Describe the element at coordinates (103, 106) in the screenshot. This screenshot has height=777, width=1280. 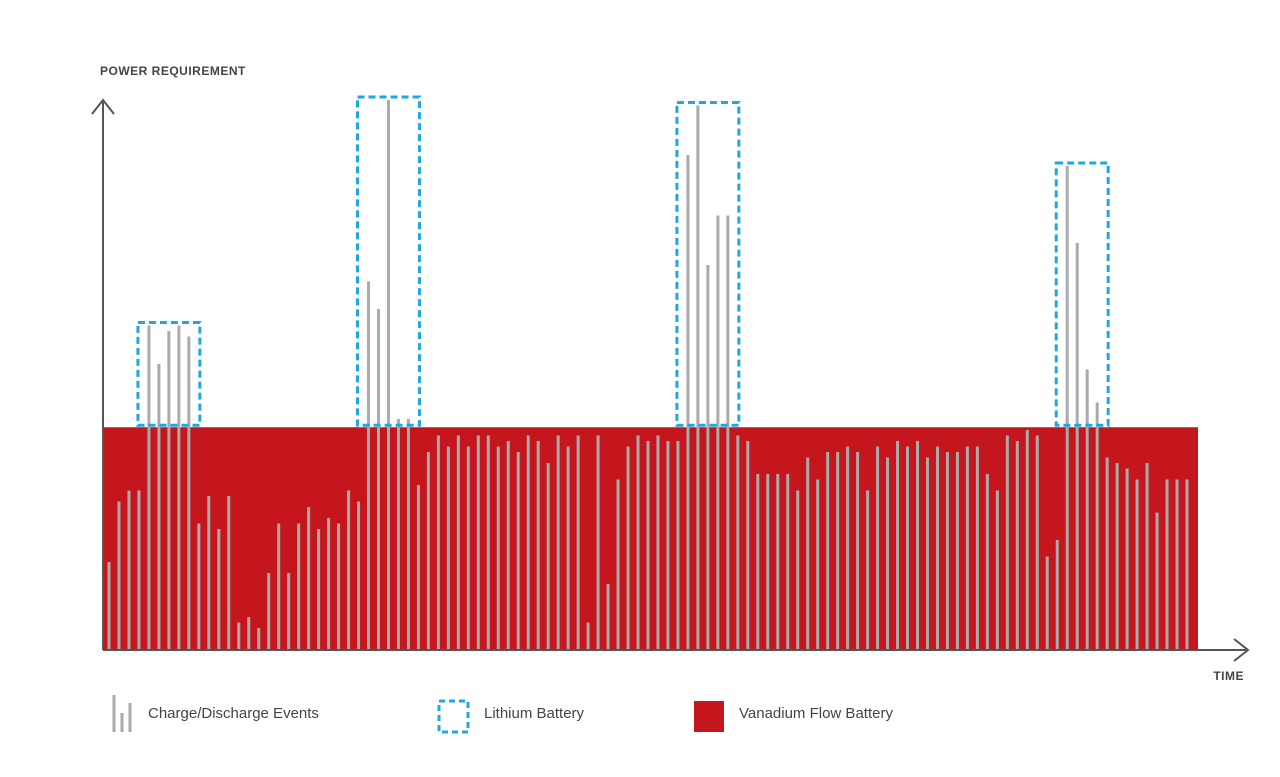
I see `y-axis-arrow` at that location.